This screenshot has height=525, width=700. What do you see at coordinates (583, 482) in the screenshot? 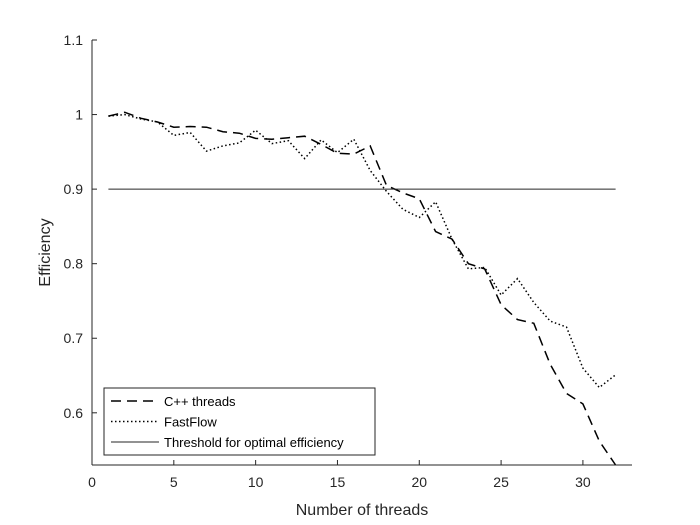
I see `x-tick-label: 30` at bounding box center [583, 482].